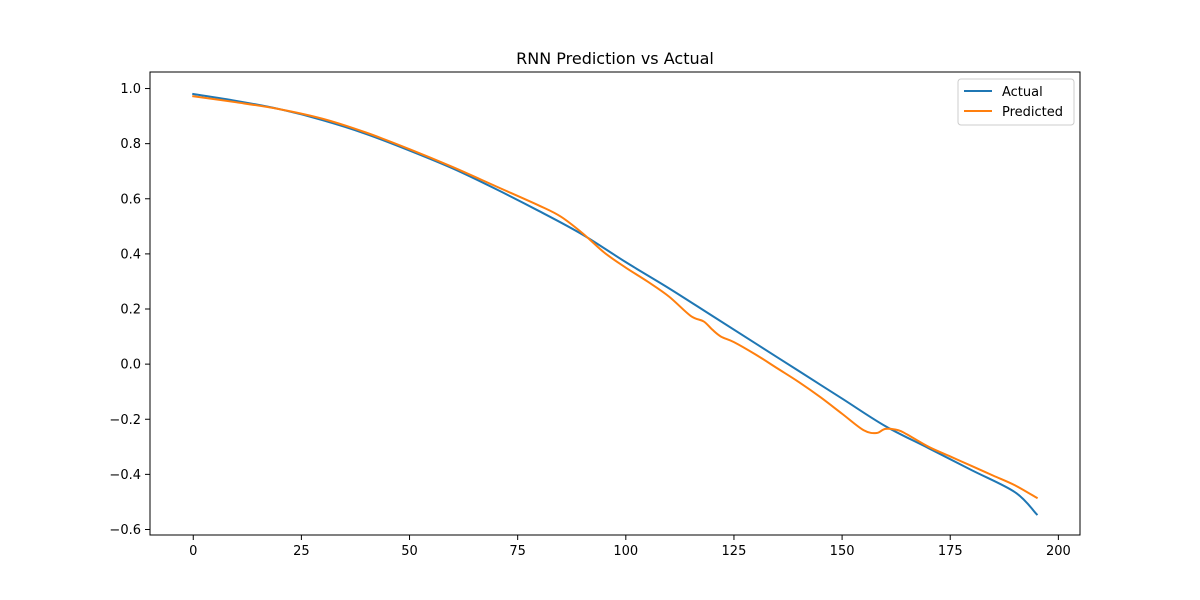 The width and height of the screenshot is (1200, 600). Describe the element at coordinates (1032, 112) in the screenshot. I see `legend-label-predicted: Predicted` at that location.